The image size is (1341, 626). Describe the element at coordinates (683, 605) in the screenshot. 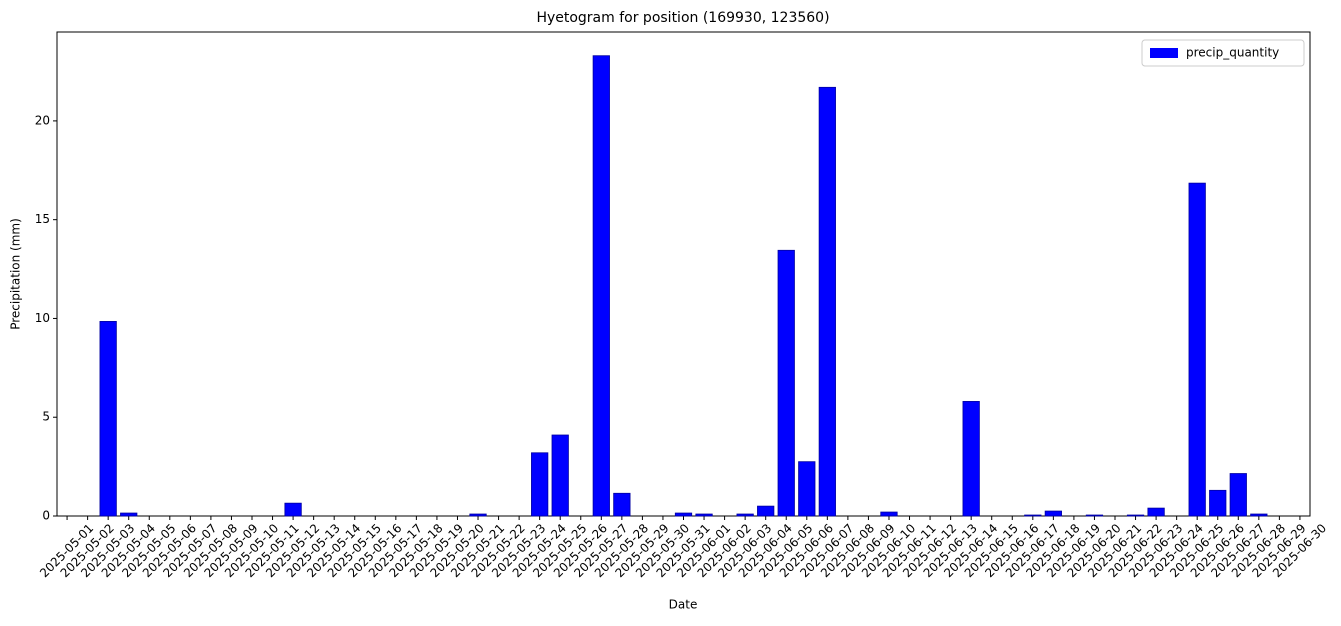

I see `x-axis-label: Date` at that location.